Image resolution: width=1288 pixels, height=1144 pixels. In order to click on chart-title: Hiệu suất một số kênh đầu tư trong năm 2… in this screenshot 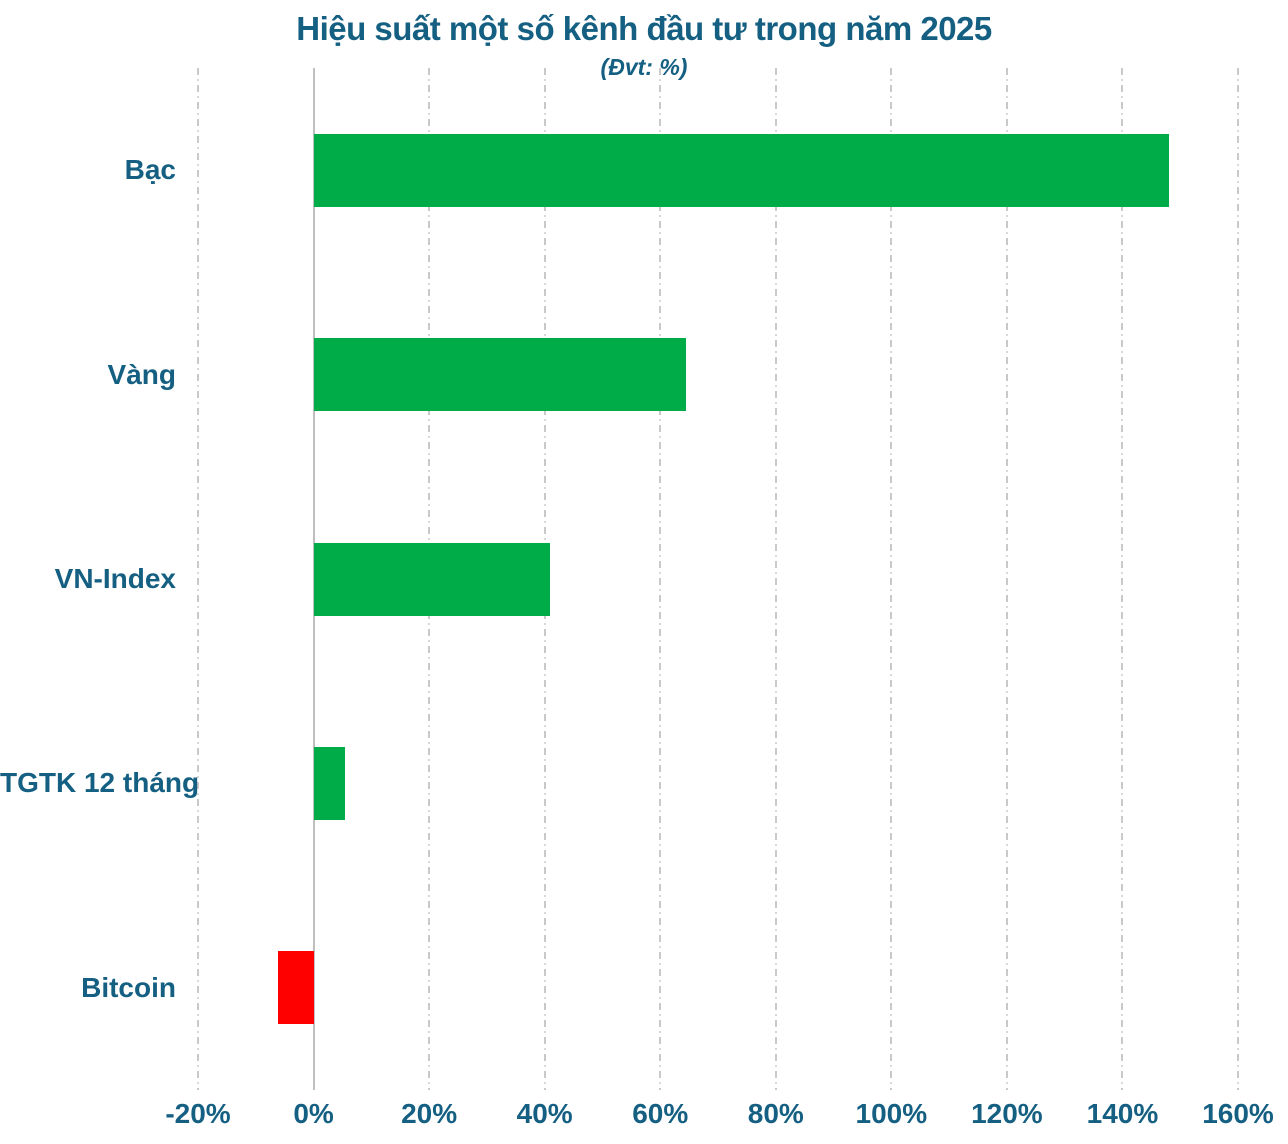, I will do `click(644, 28)`.